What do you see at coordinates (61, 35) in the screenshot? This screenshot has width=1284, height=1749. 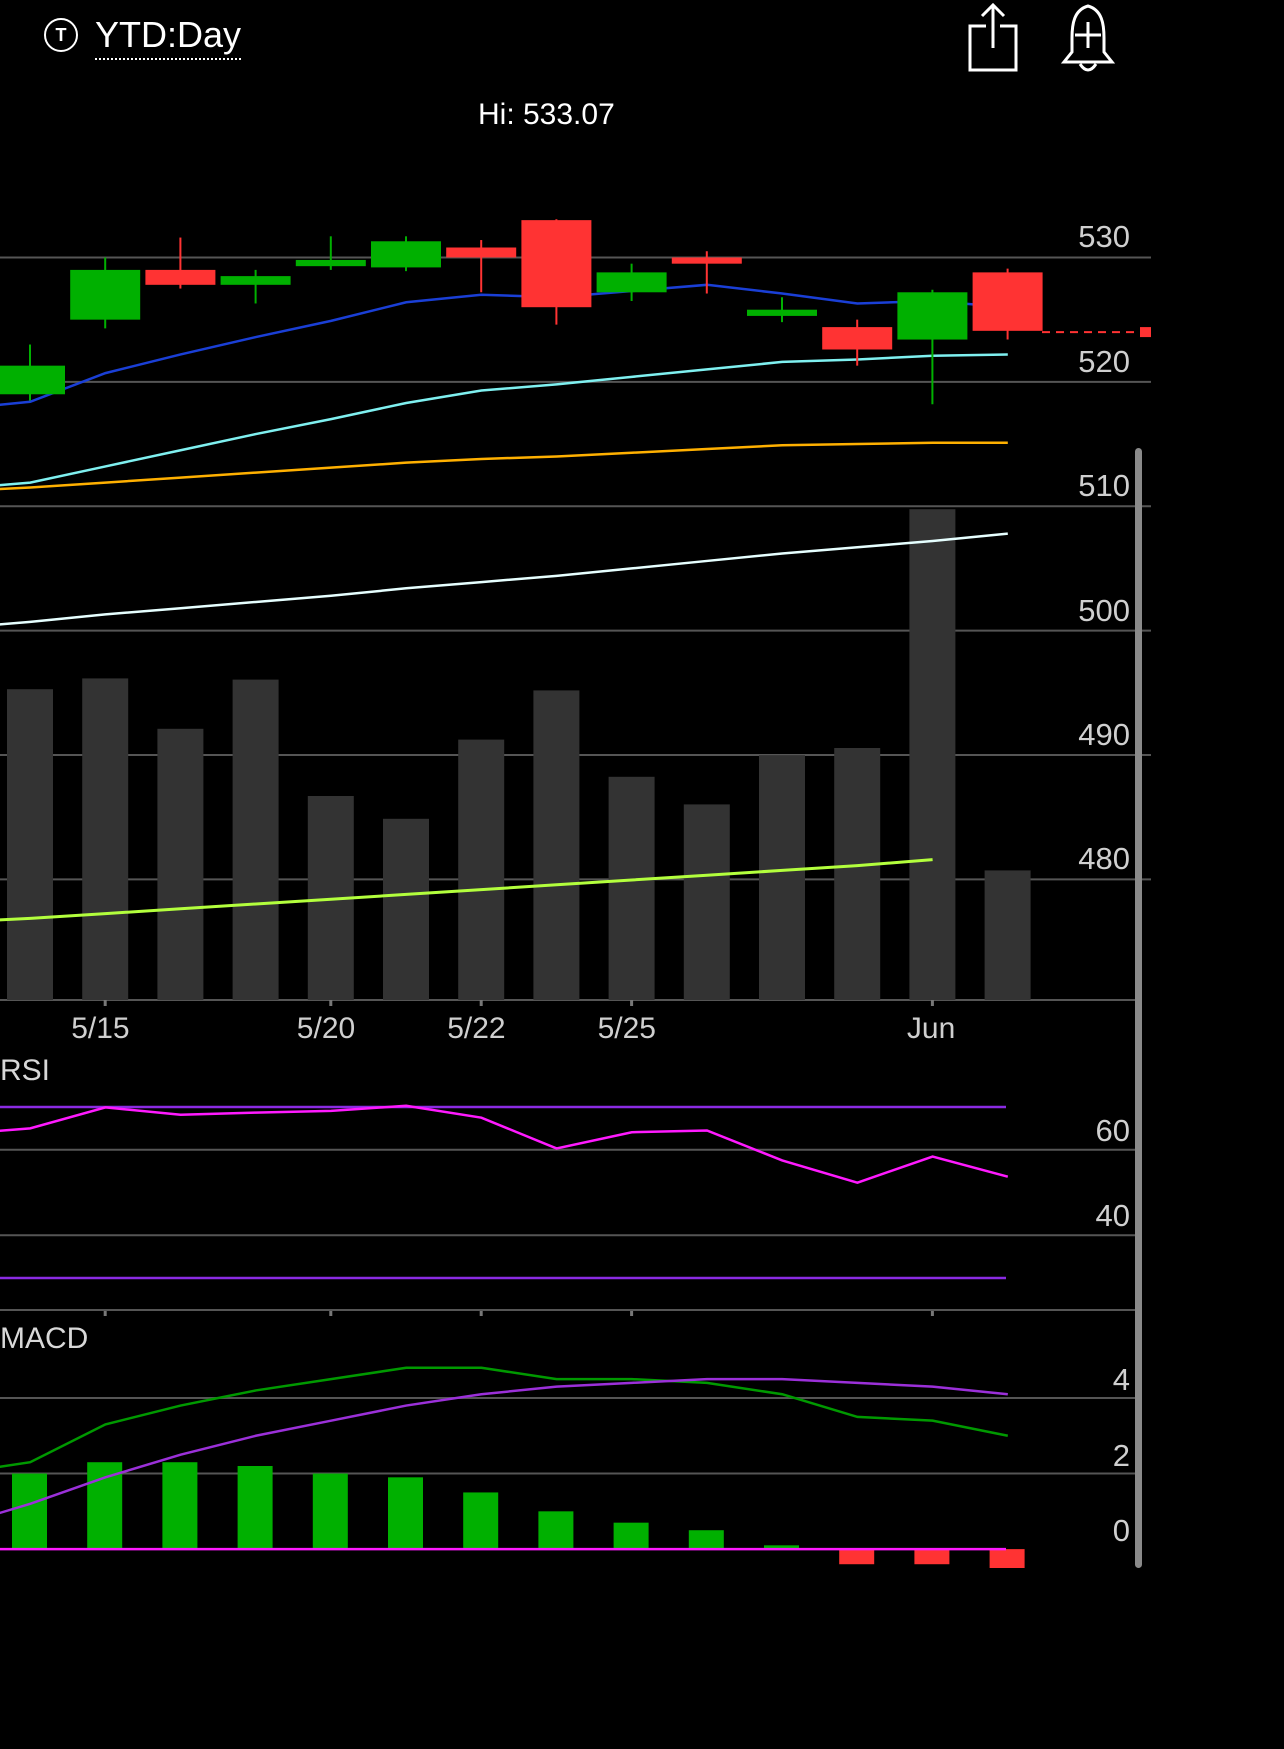 I see `symbol-logo-icon: T` at bounding box center [61, 35].